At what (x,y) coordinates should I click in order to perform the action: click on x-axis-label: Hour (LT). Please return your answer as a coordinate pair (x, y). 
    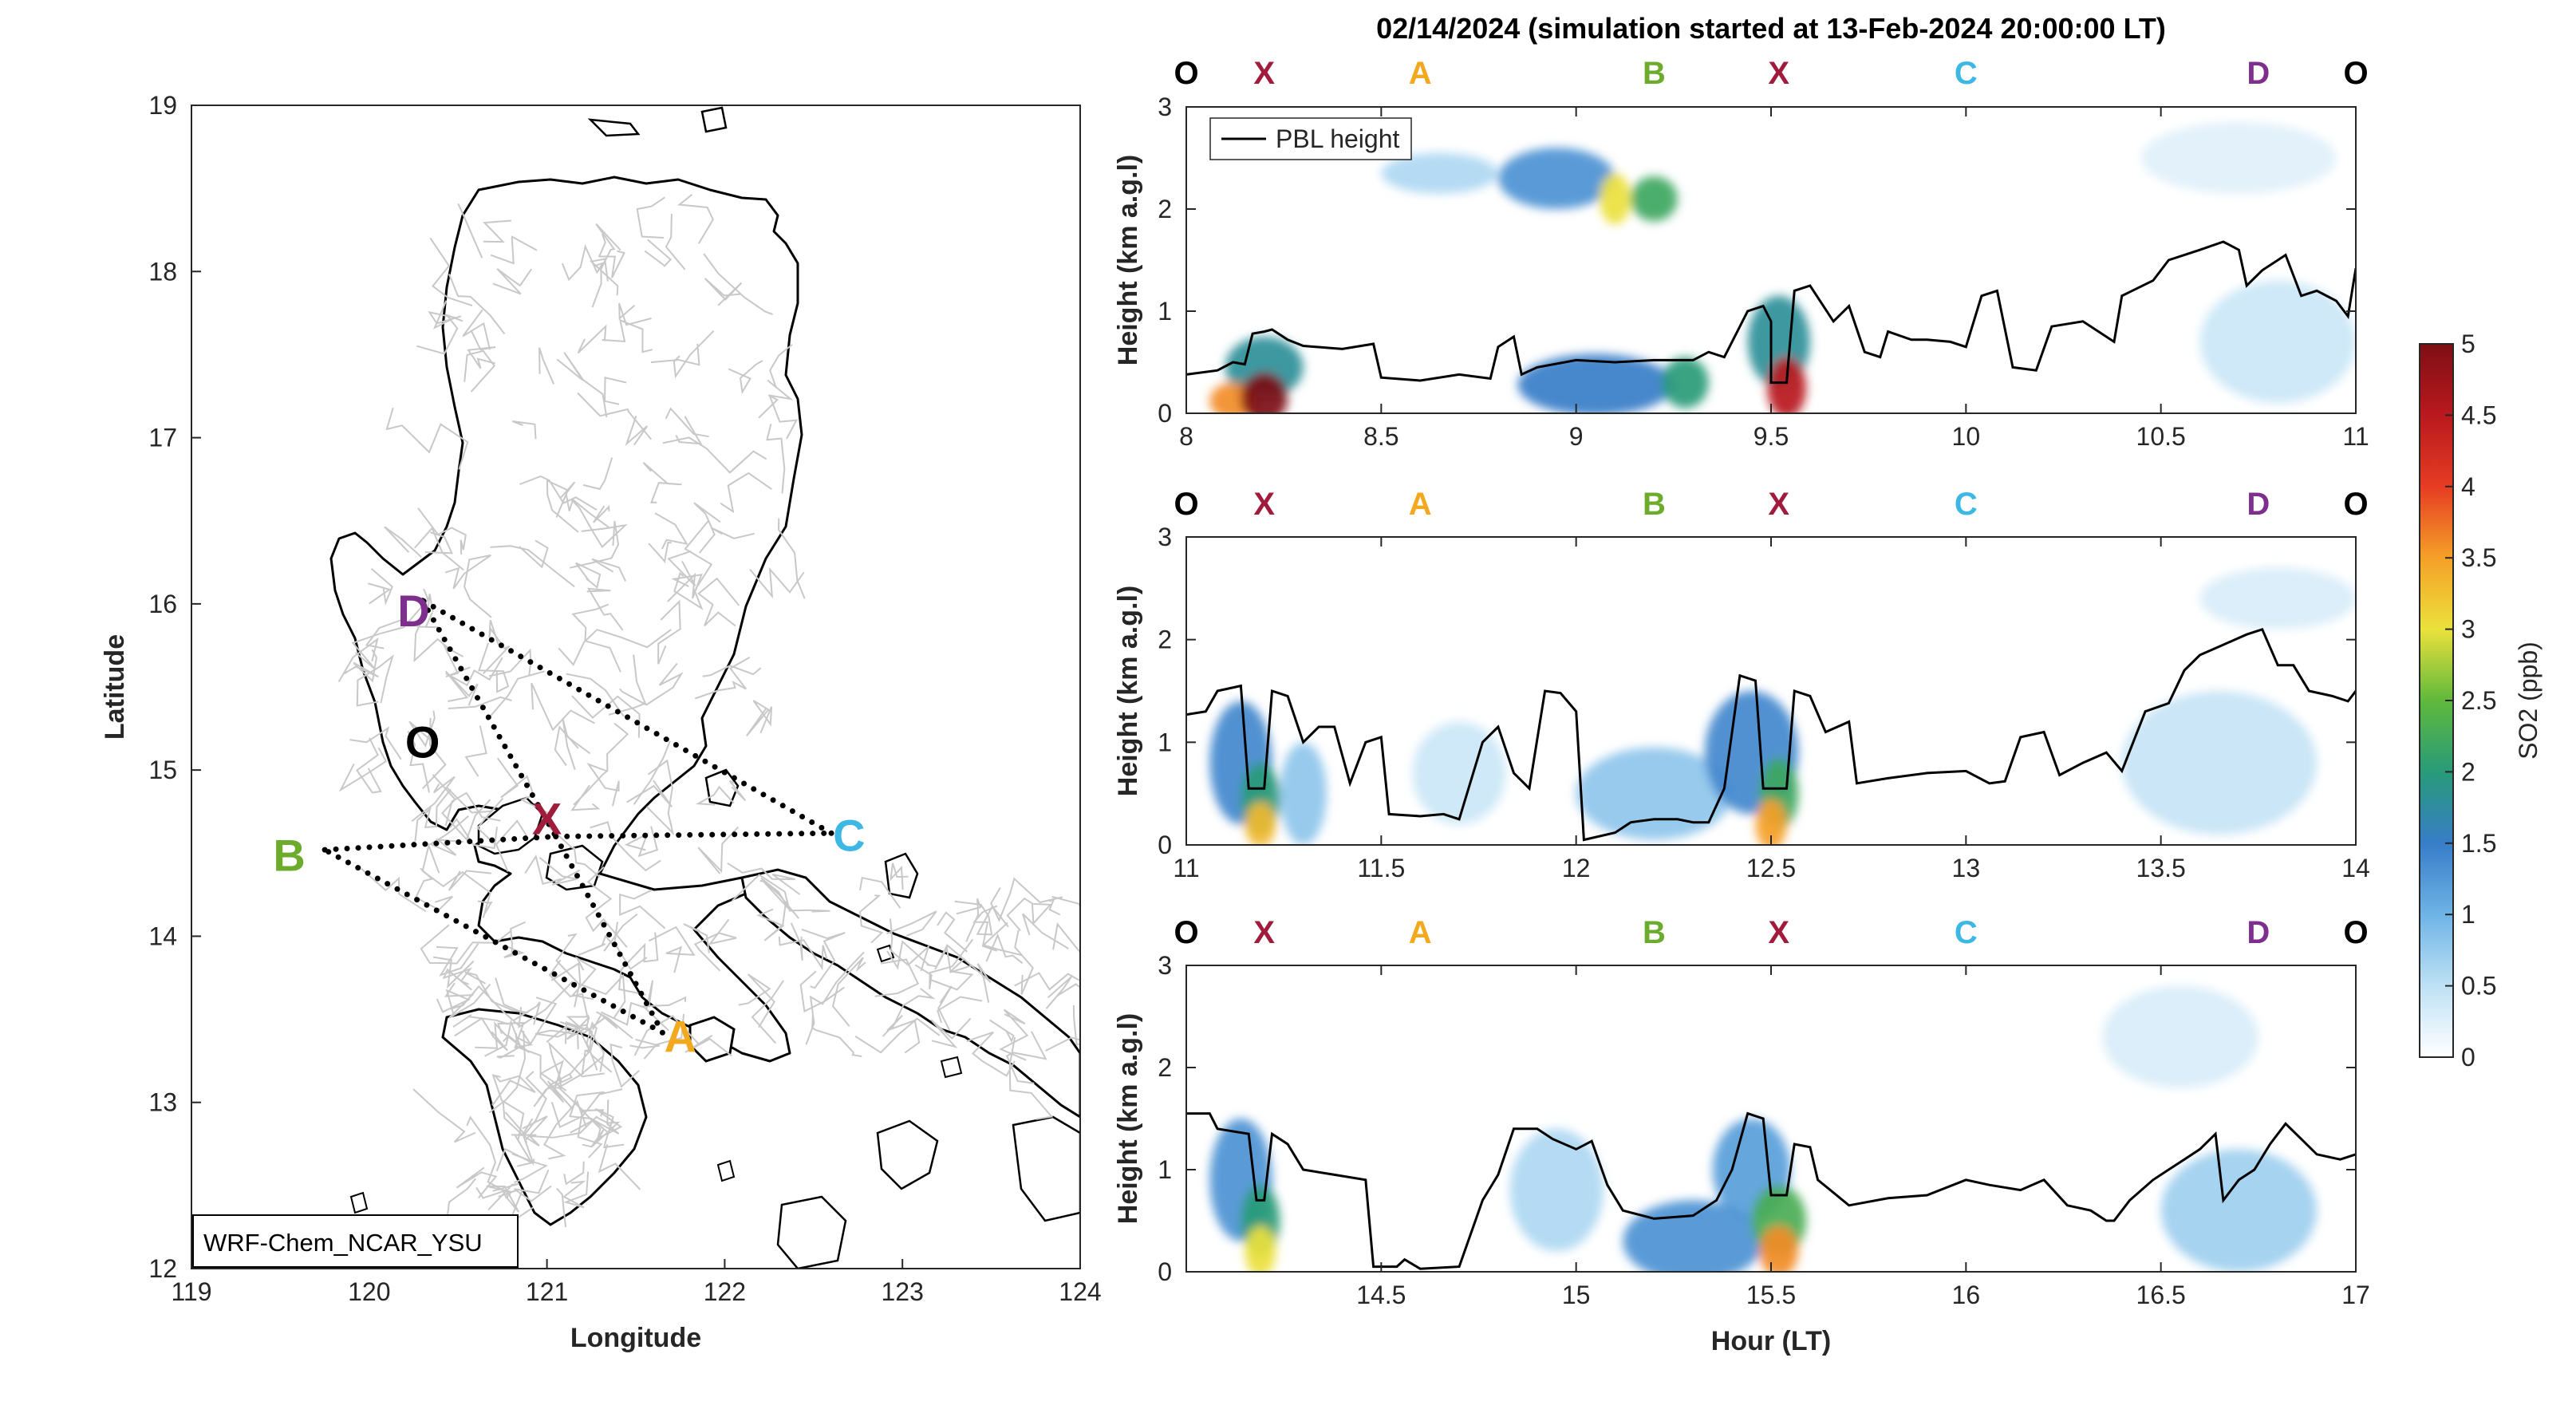
    Looking at the image, I should click on (1771, 1341).